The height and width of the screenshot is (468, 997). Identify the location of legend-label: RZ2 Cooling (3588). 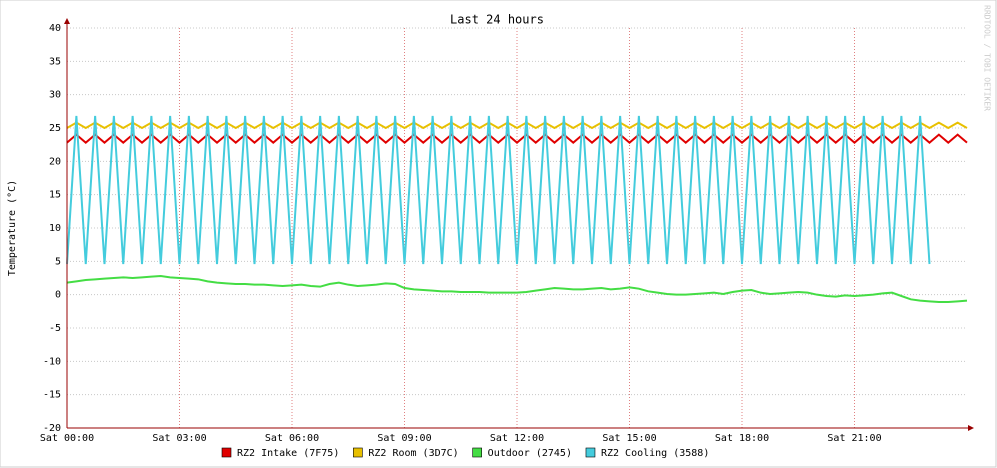
(655, 453).